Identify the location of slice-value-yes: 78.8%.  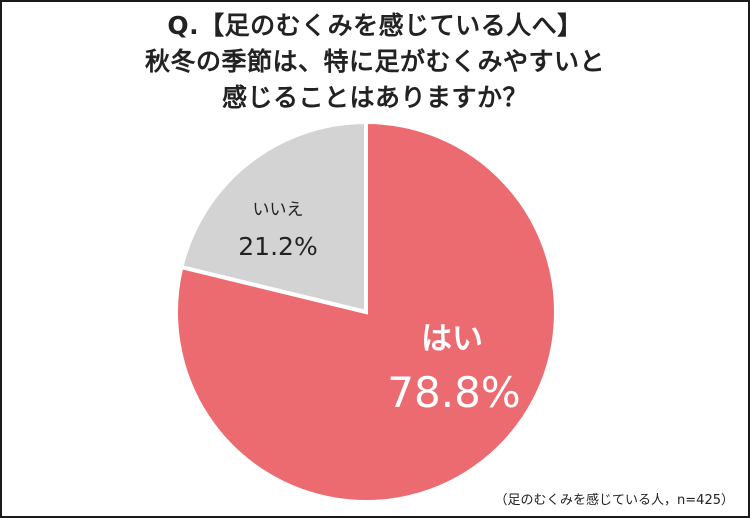
(453, 392).